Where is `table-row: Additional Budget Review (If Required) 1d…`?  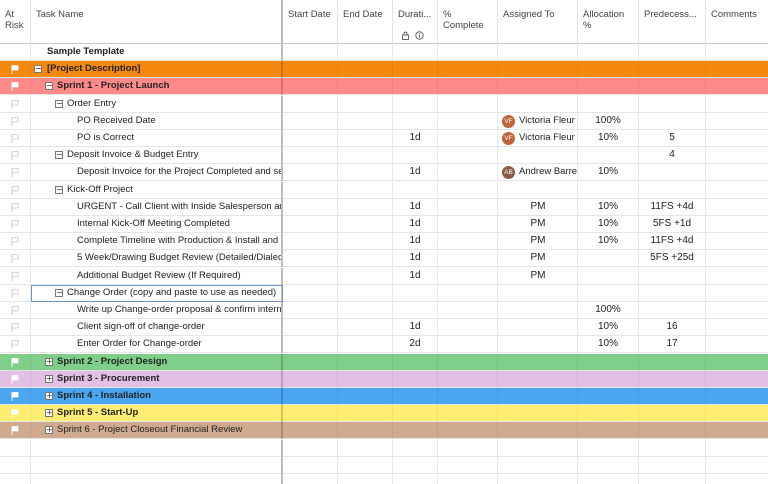
table-row: Additional Budget Review (If Required) 1d… is located at coordinates (384, 276).